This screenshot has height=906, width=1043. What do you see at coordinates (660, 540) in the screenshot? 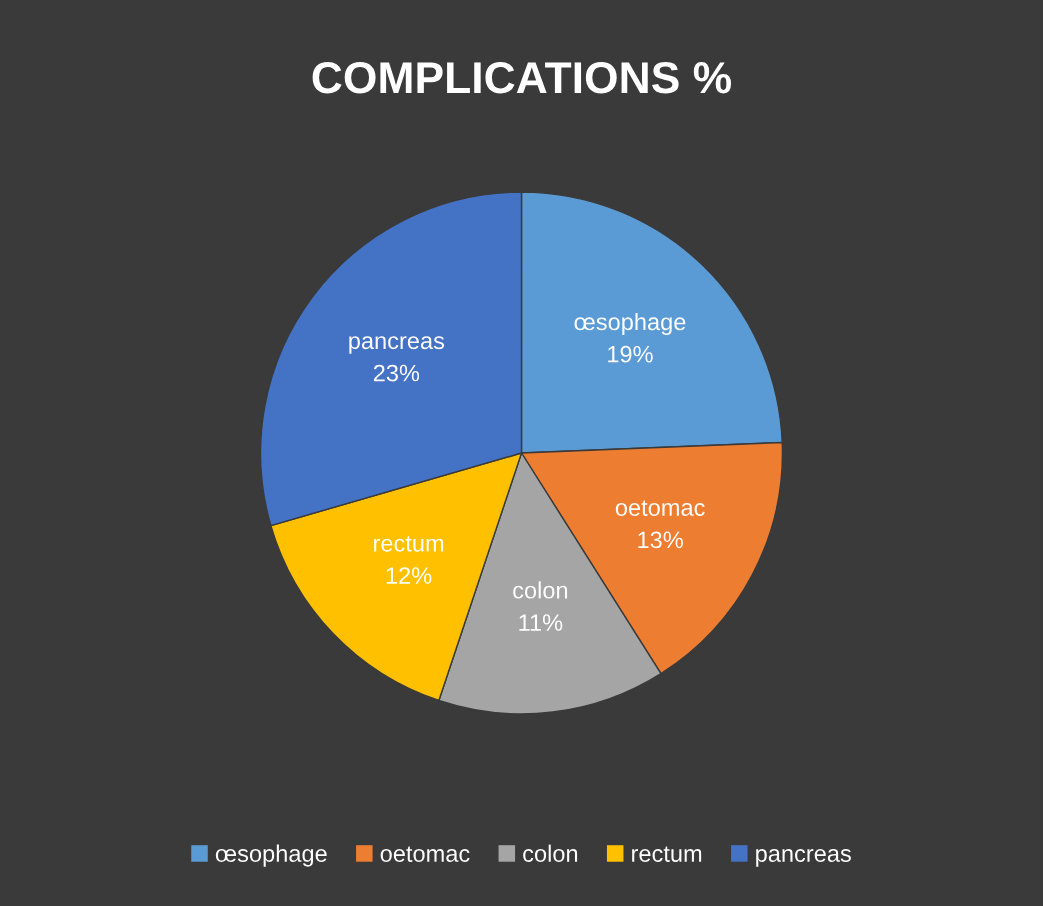
I see `data-label: 13%` at bounding box center [660, 540].